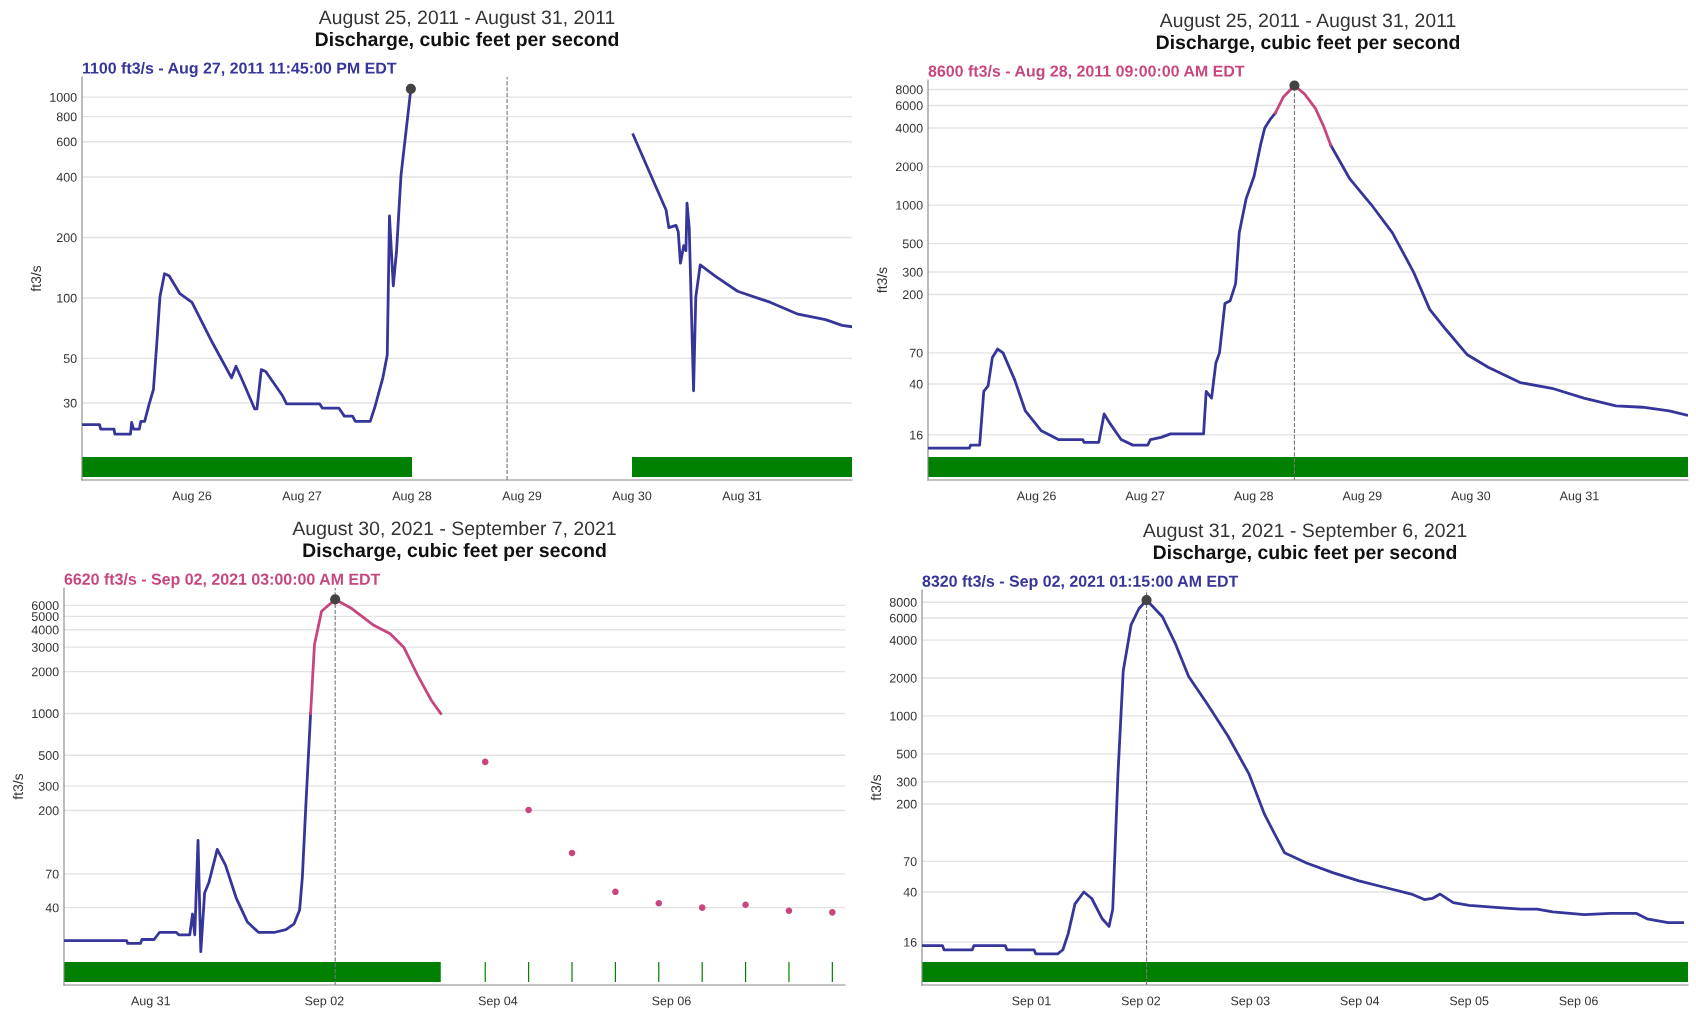 The width and height of the screenshot is (1696, 1024). What do you see at coordinates (70, 403) in the screenshot?
I see `y-tick-label: 30` at bounding box center [70, 403].